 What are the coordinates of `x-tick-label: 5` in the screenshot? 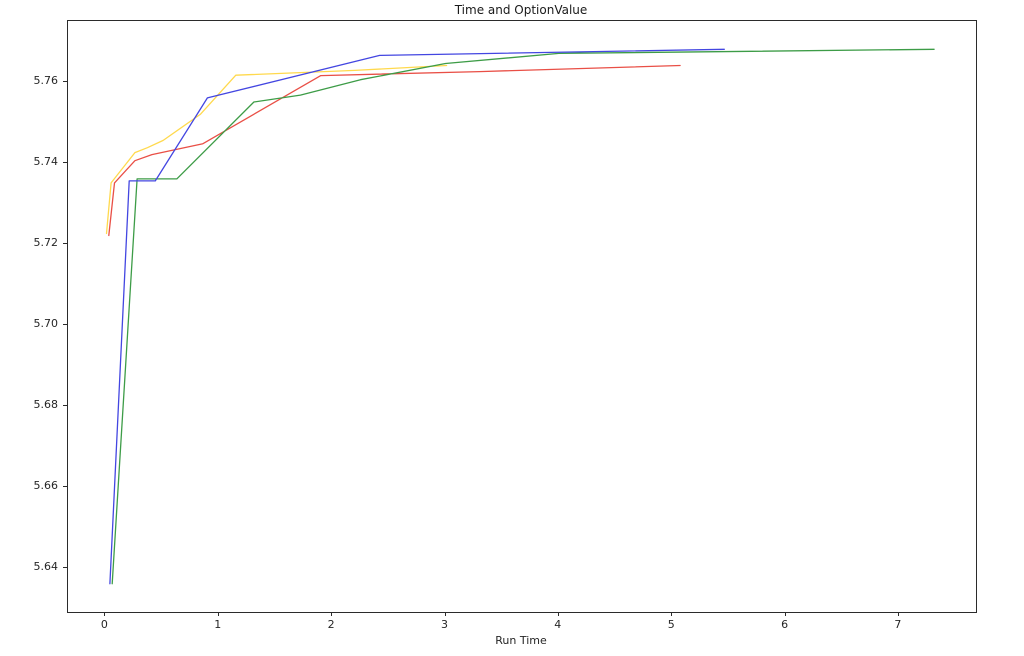 It's located at (671, 624).